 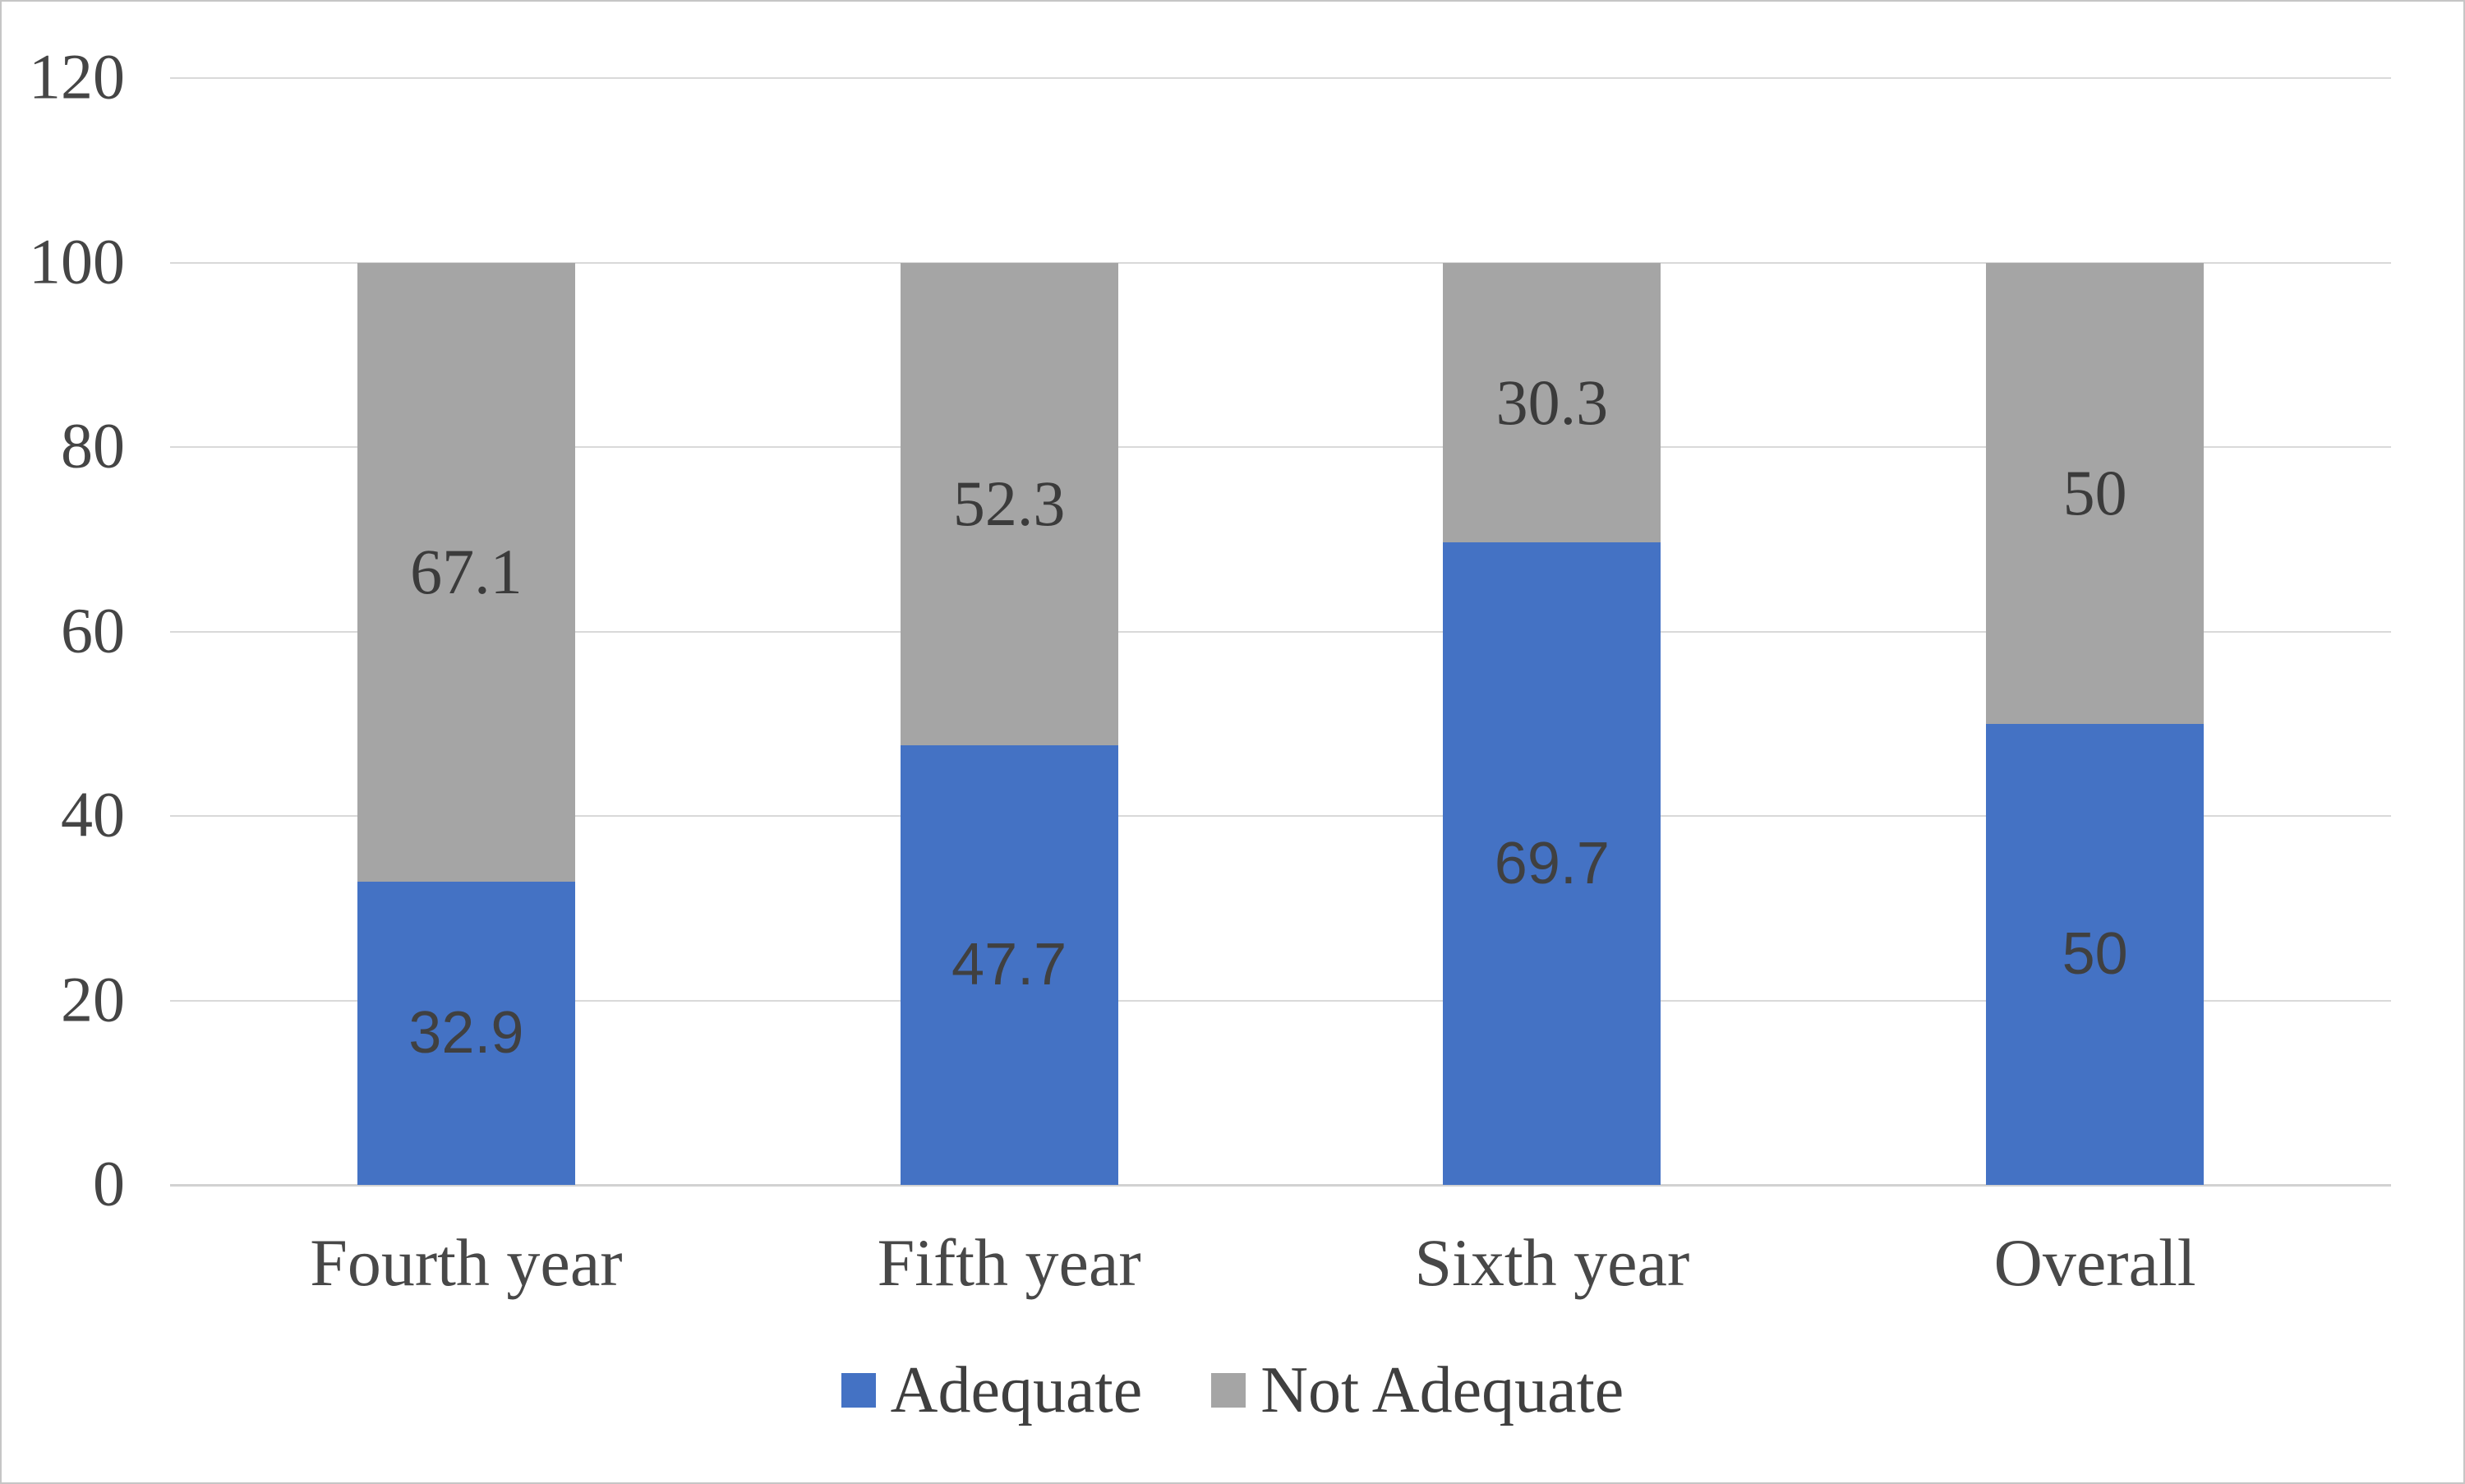 I want to click on legend-item-adequate: Adequate, so click(x=992, y=1390).